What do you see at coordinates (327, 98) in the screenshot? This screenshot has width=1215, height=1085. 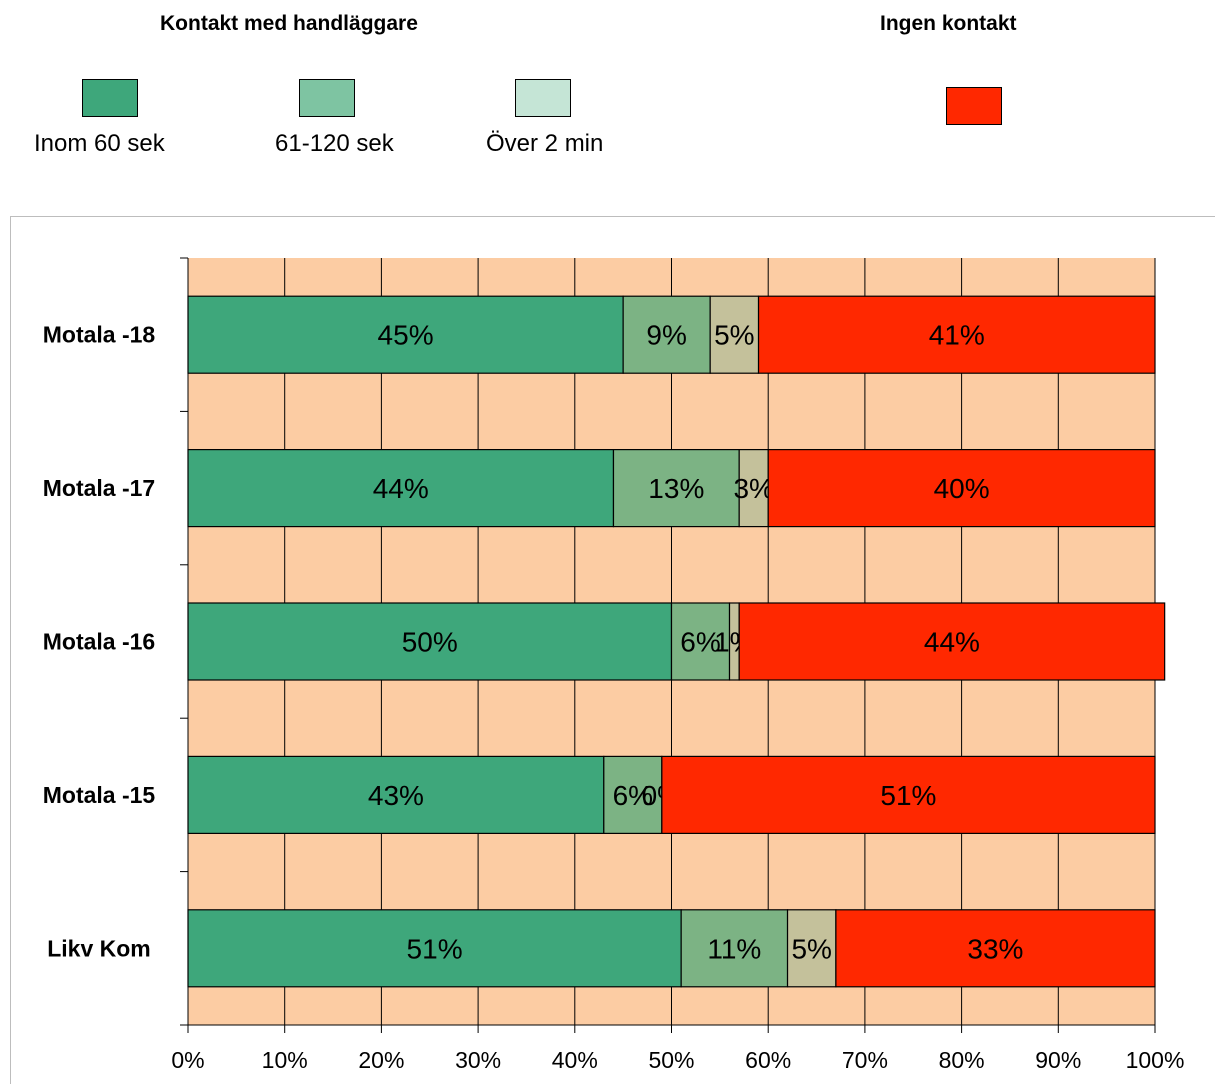 I see `legend-swatch-61-120-sec` at bounding box center [327, 98].